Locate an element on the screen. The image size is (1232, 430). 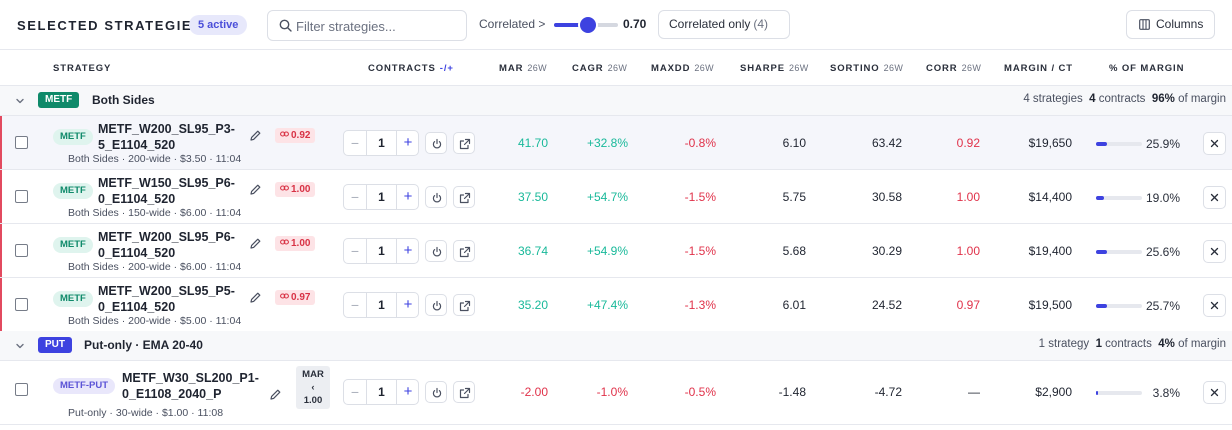
correlated-only-label: Correlated only is located at coordinates (710, 24).